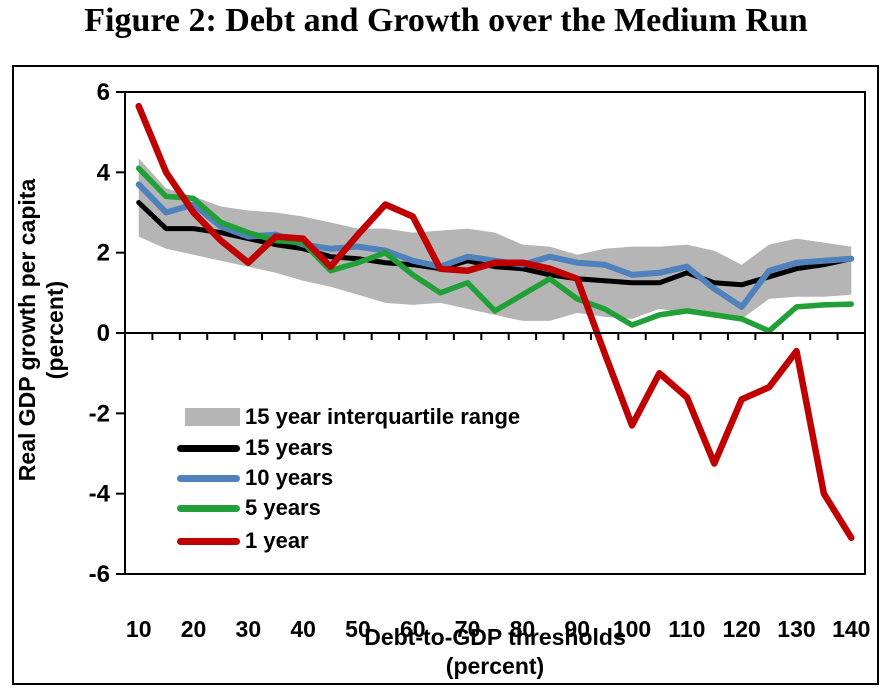 This screenshot has width=892, height=698. Describe the element at coordinates (495, 666) in the screenshot. I see `x-axis-title-line2: (percent)` at that location.